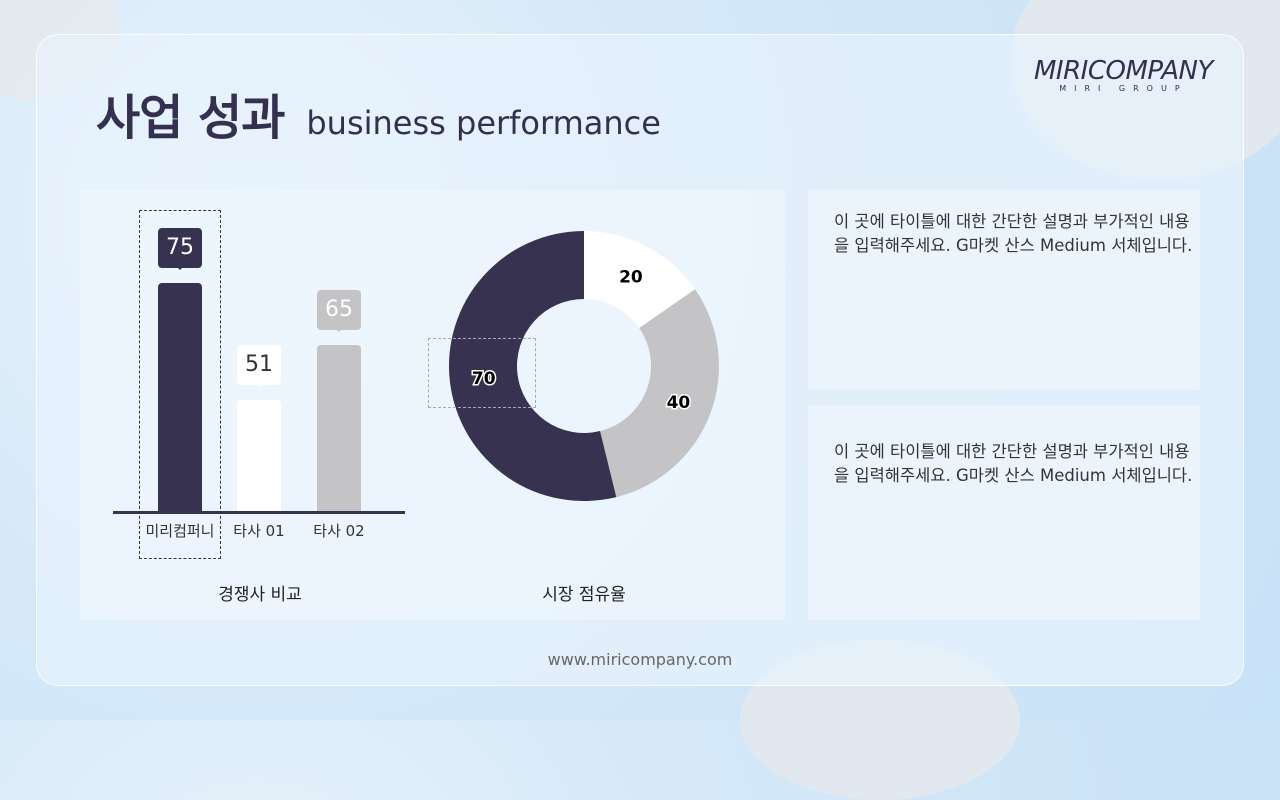 The image size is (1280, 800). I want to click on company-logo: MIRICOMPANY MIRI GROUP, so click(1123, 74).